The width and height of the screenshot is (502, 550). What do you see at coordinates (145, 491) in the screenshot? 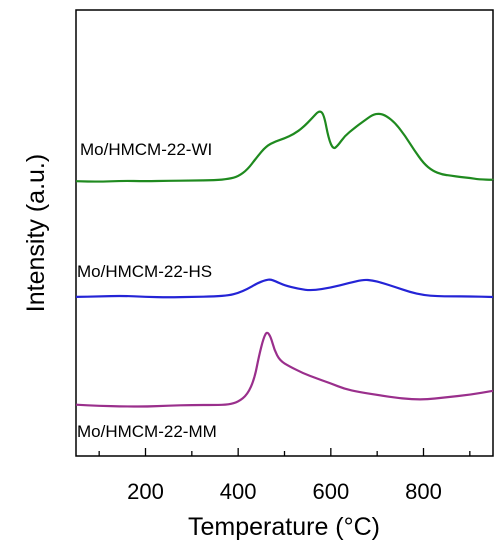
I see `x-tick-label: 200` at bounding box center [145, 491].